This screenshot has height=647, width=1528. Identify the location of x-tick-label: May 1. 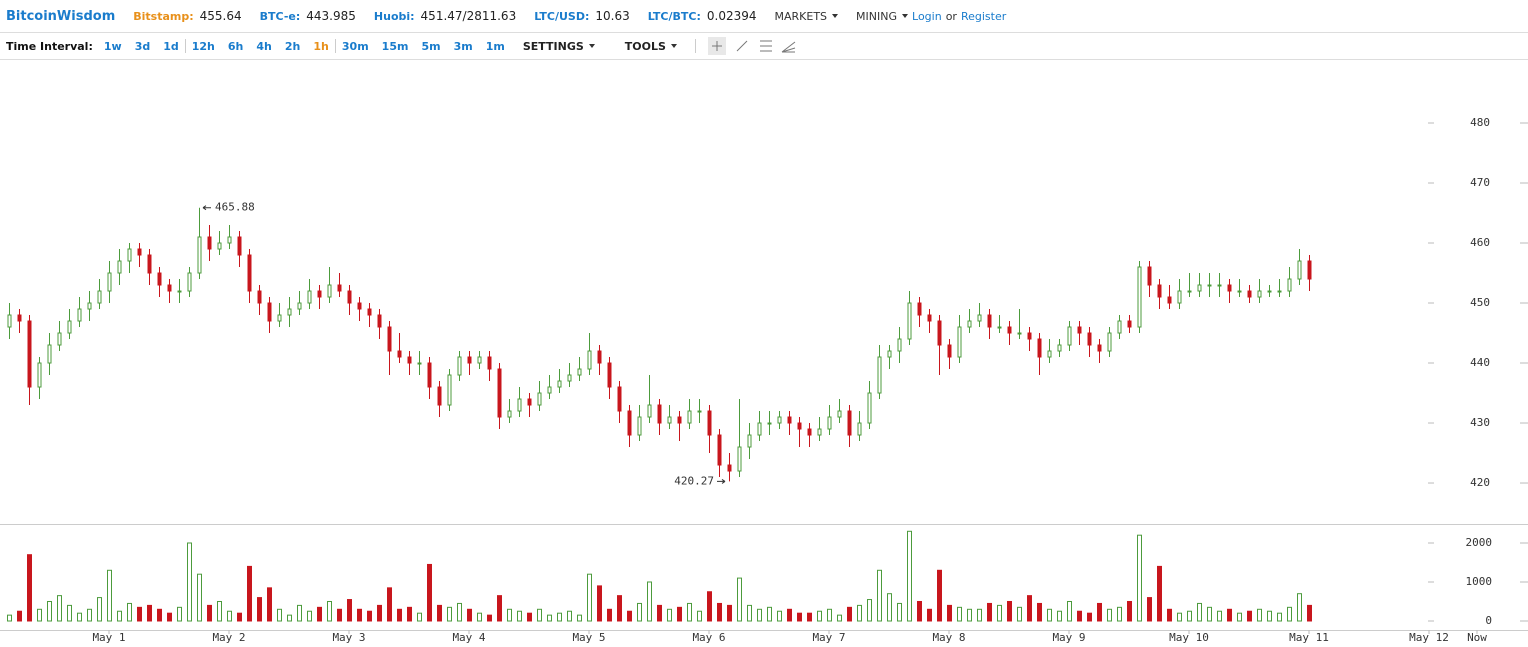
(108, 637).